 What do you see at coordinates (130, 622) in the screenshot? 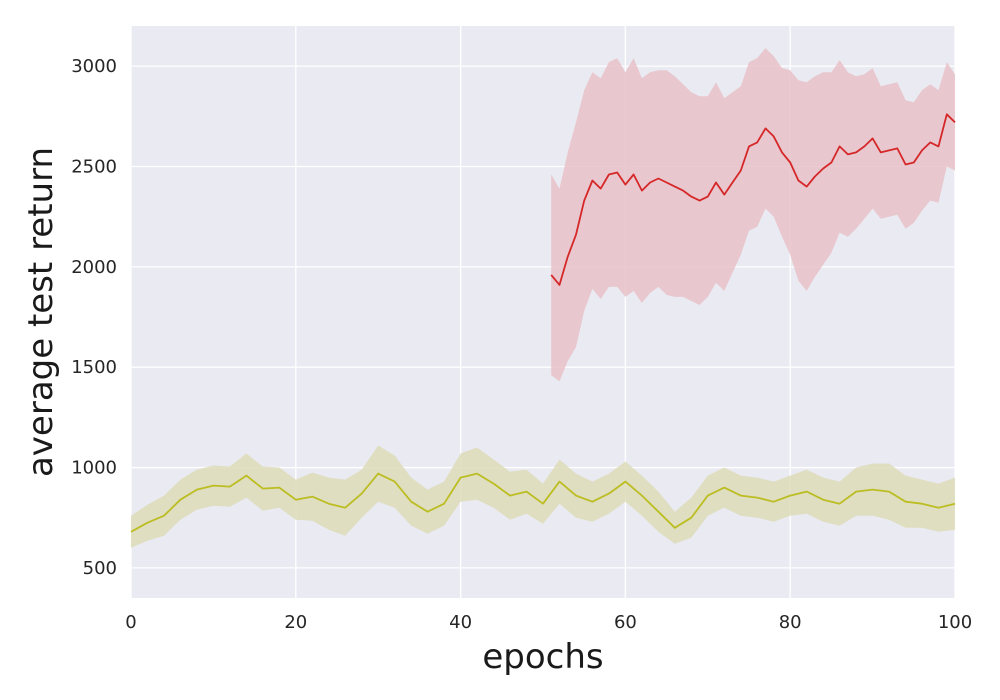
I see `x-tick-label: 0` at bounding box center [130, 622].